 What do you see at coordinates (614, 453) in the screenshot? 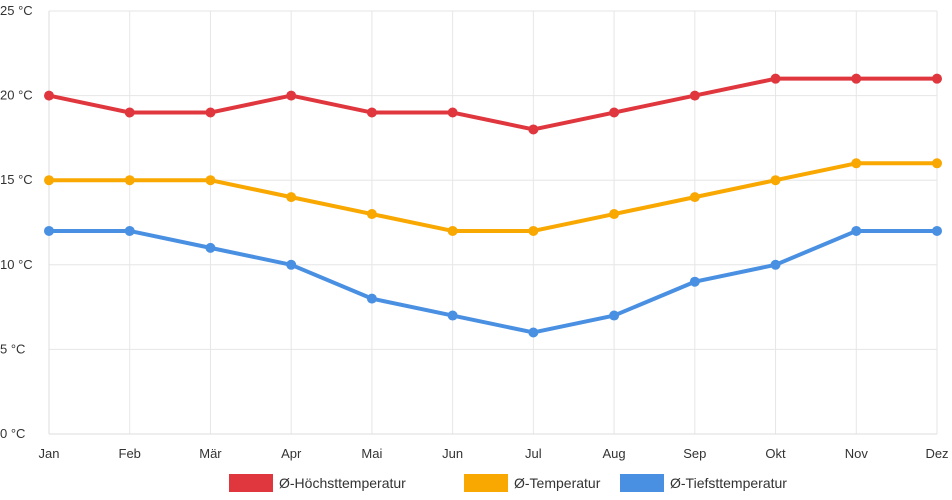
I see `x-tick-label: Aug` at bounding box center [614, 453].